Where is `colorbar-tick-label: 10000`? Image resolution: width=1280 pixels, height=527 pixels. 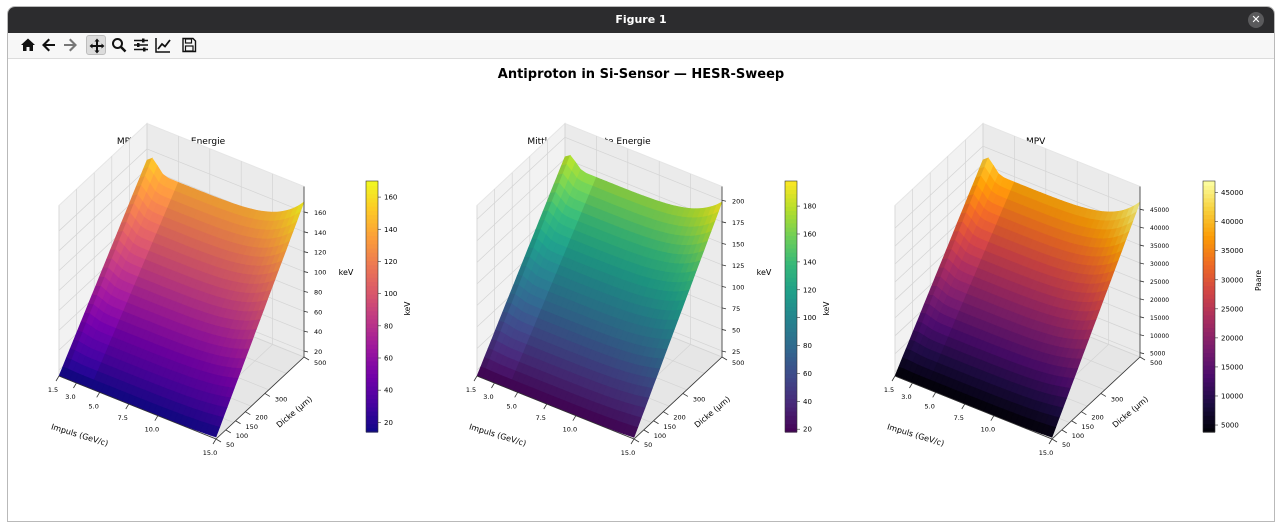 colorbar-tick-label: 10000 is located at coordinates (1232, 396).